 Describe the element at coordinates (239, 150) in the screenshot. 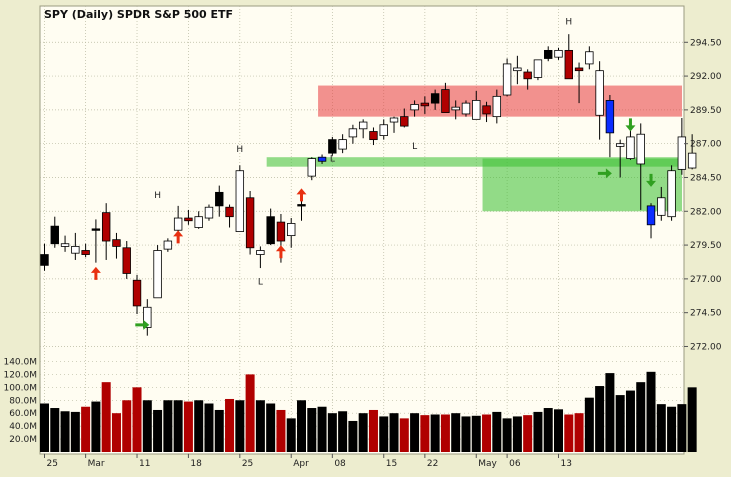

I see `pivot-label: H` at that location.